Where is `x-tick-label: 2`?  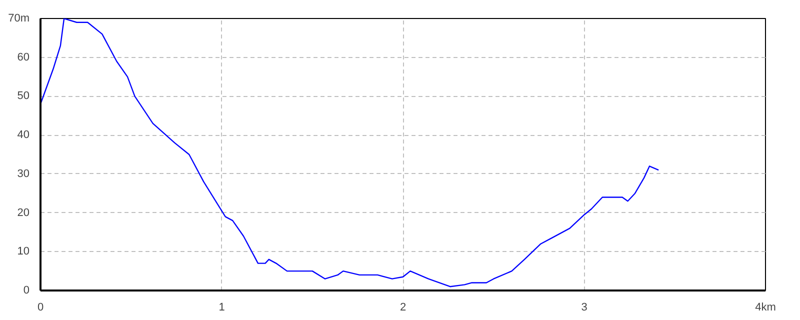
x-tick-label: 2 is located at coordinates (403, 308).